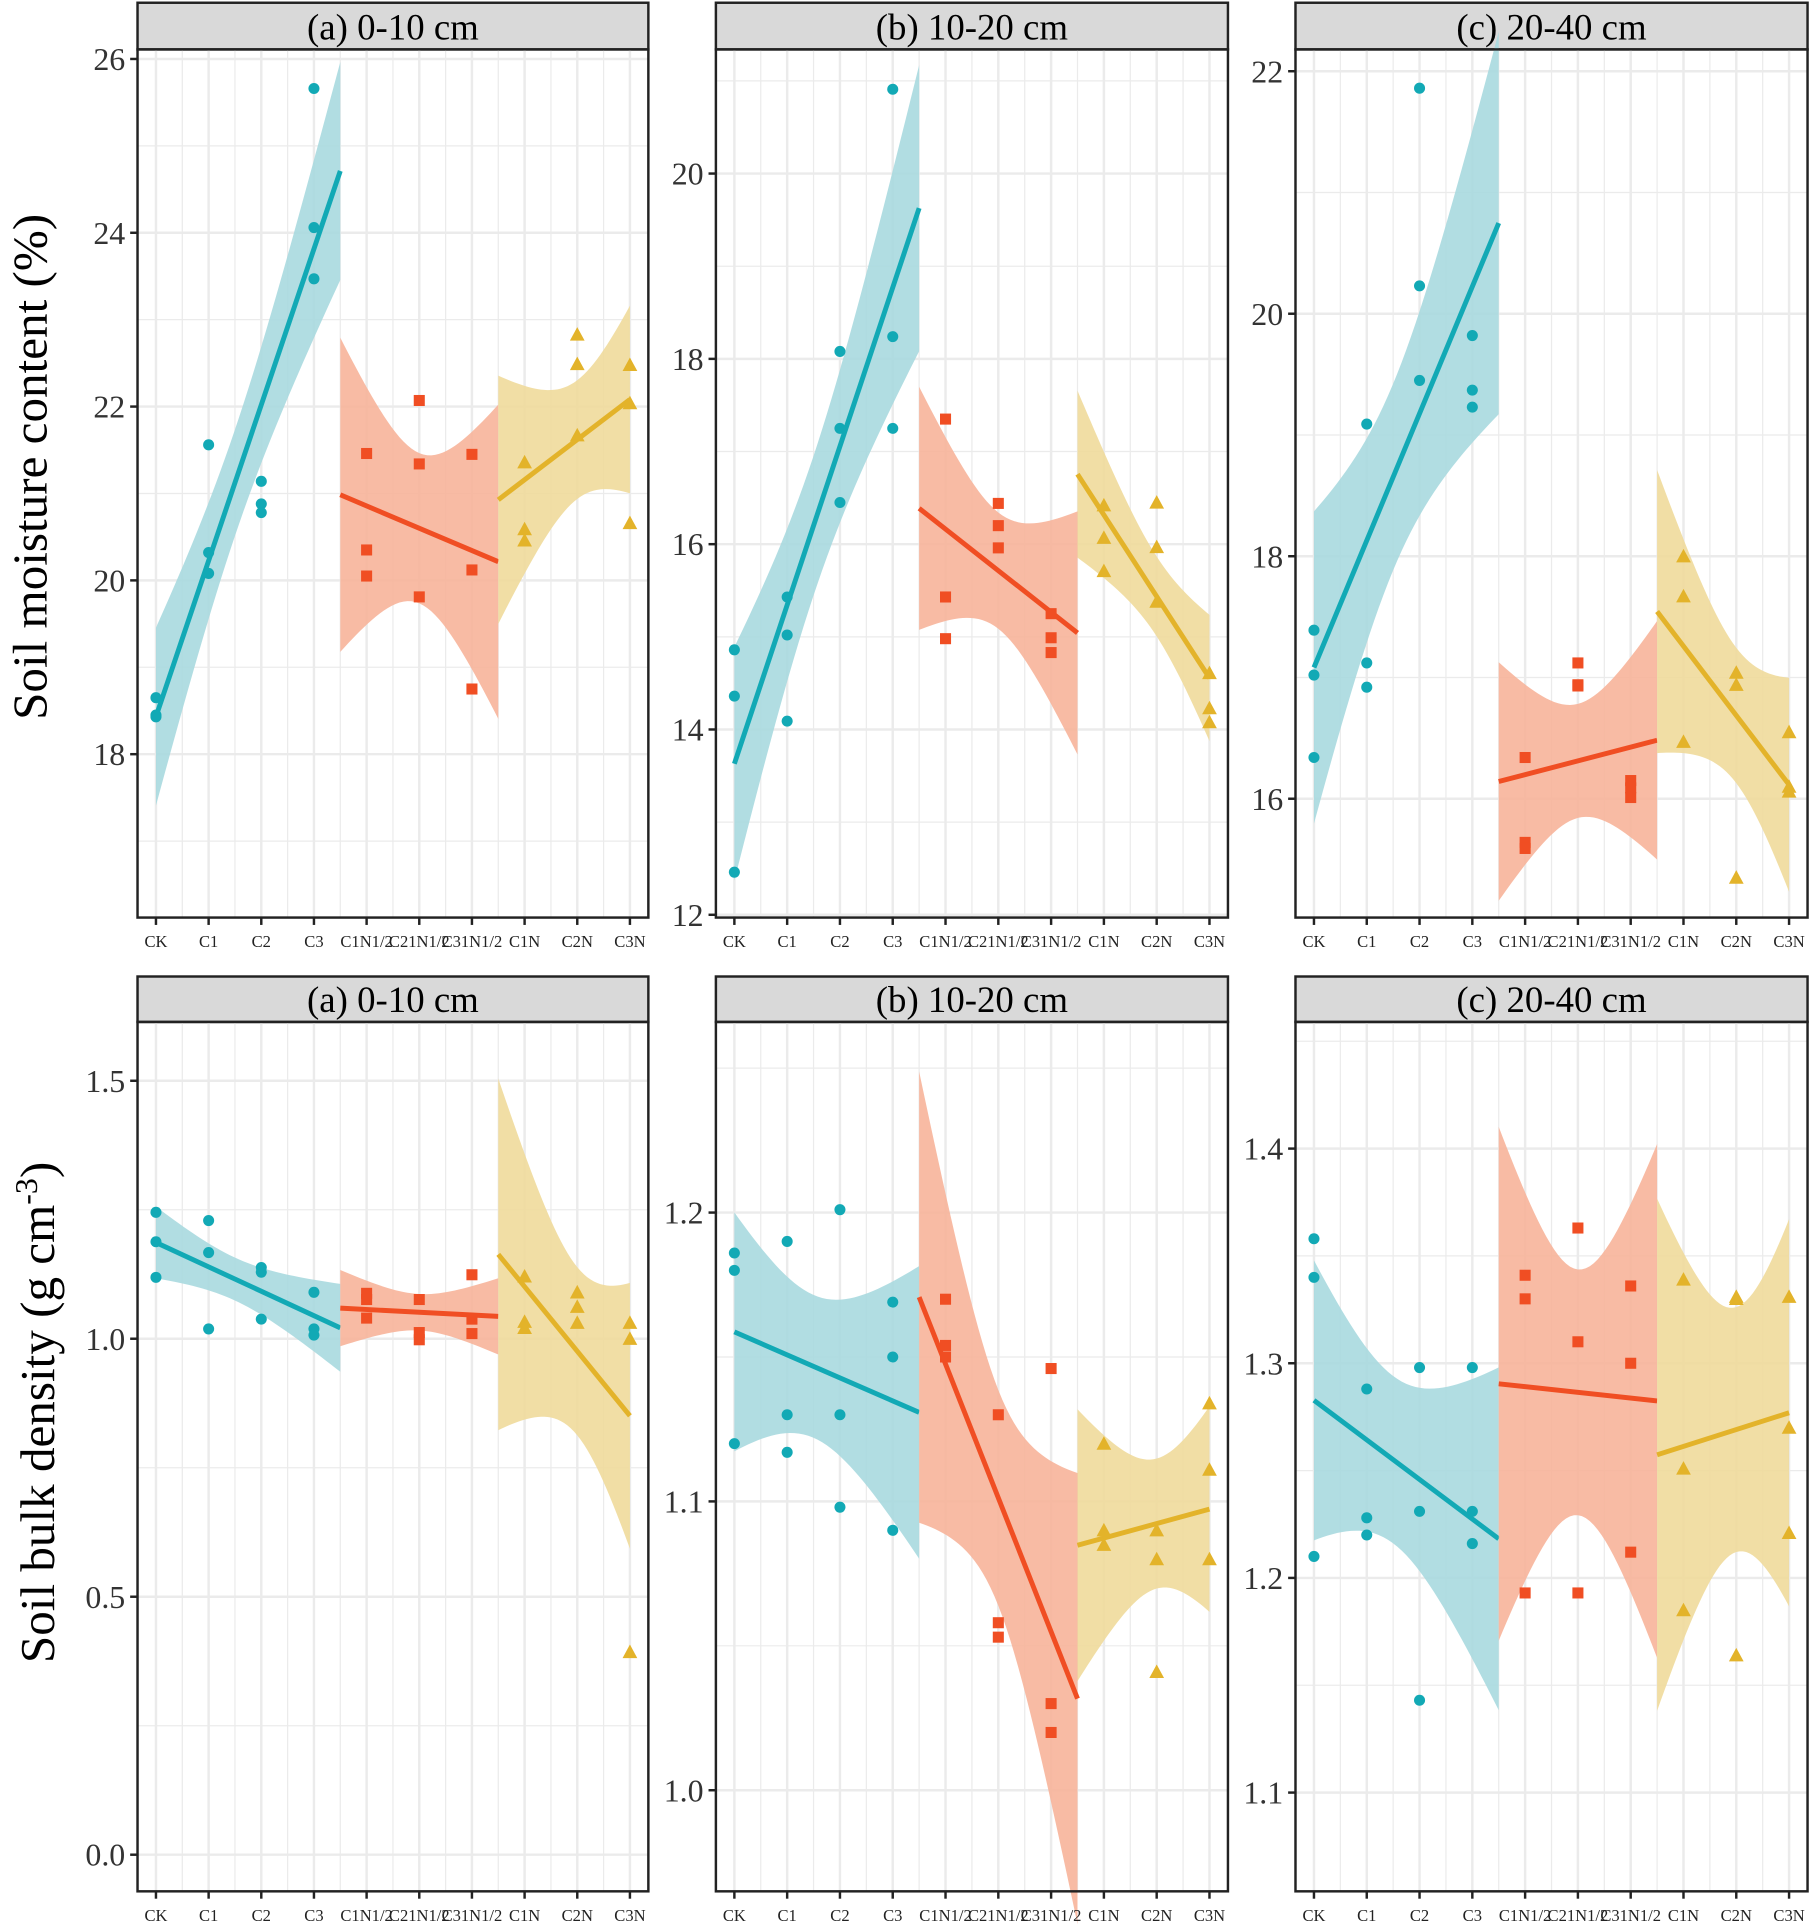 The image size is (1810, 1926). Describe the element at coordinates (629, 1915) in the screenshot. I see `x-tick-label: C3N` at that location.